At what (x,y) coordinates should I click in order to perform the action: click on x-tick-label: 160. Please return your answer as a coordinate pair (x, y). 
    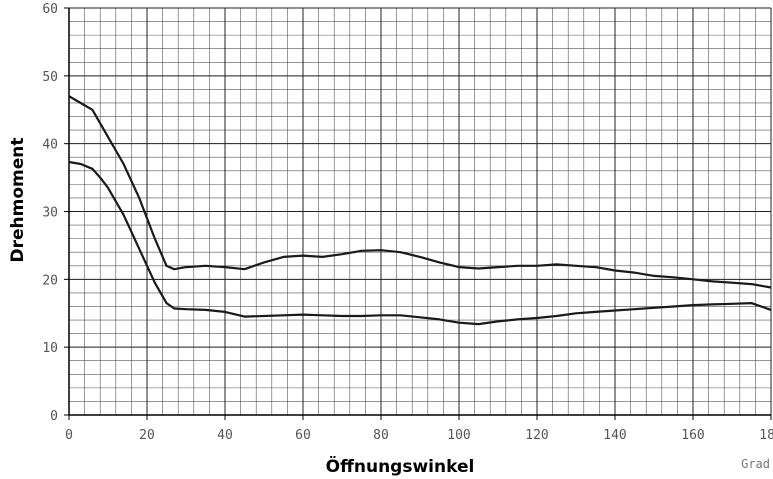
    Looking at the image, I should click on (692, 435).